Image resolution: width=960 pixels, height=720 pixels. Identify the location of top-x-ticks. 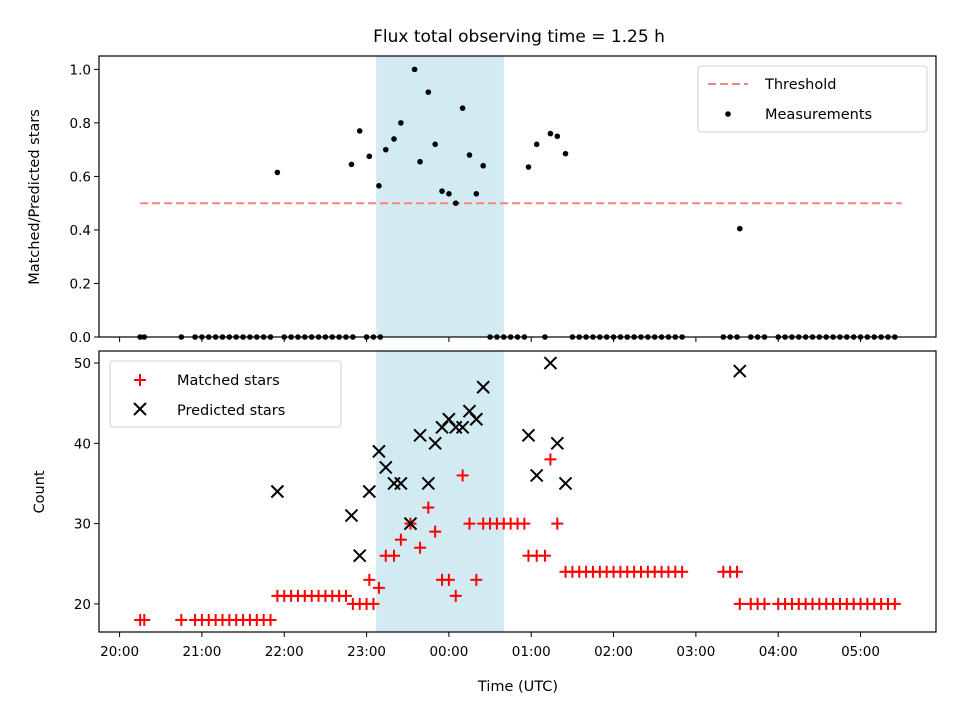
(490, 339).